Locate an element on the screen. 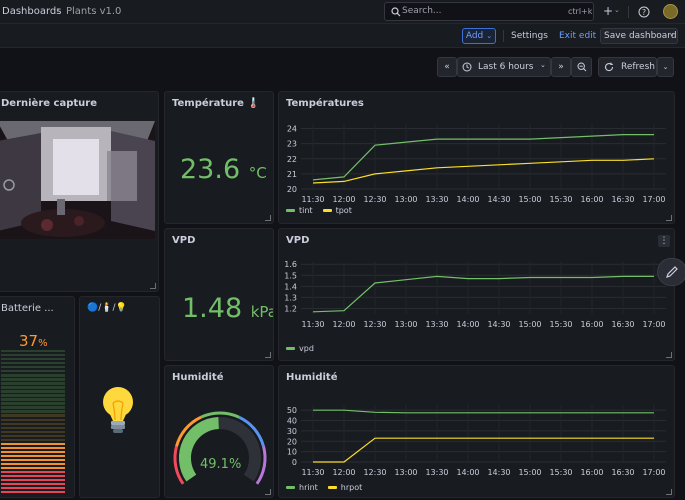 This screenshot has width=685, height=500. panel-temperature: Température 🌡️ 23.6 °C is located at coordinates (219, 157).